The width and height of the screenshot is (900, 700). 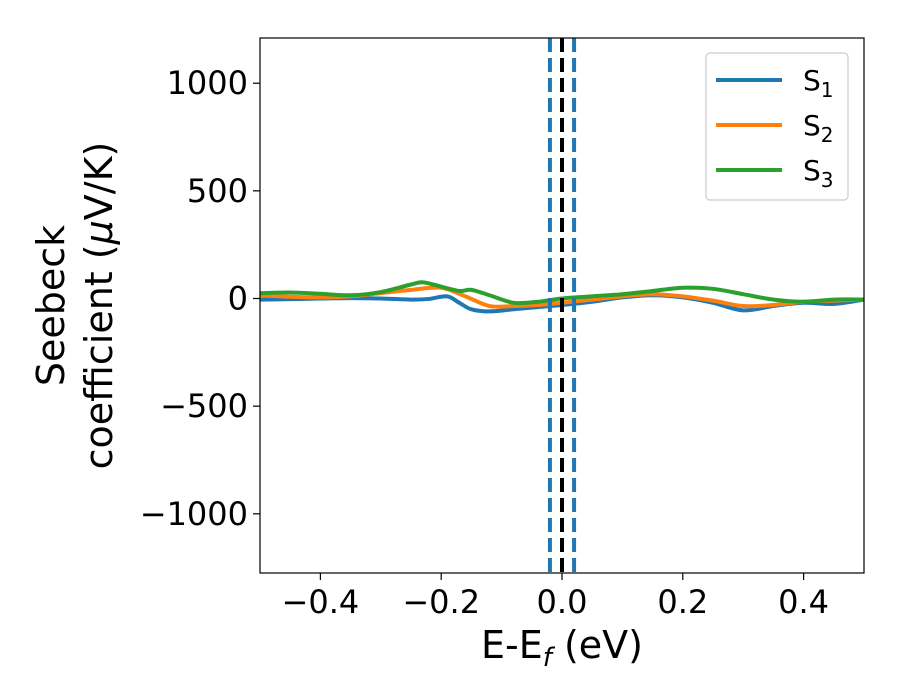 I want to click on y-tick-label: 1000, so click(x=207, y=83).